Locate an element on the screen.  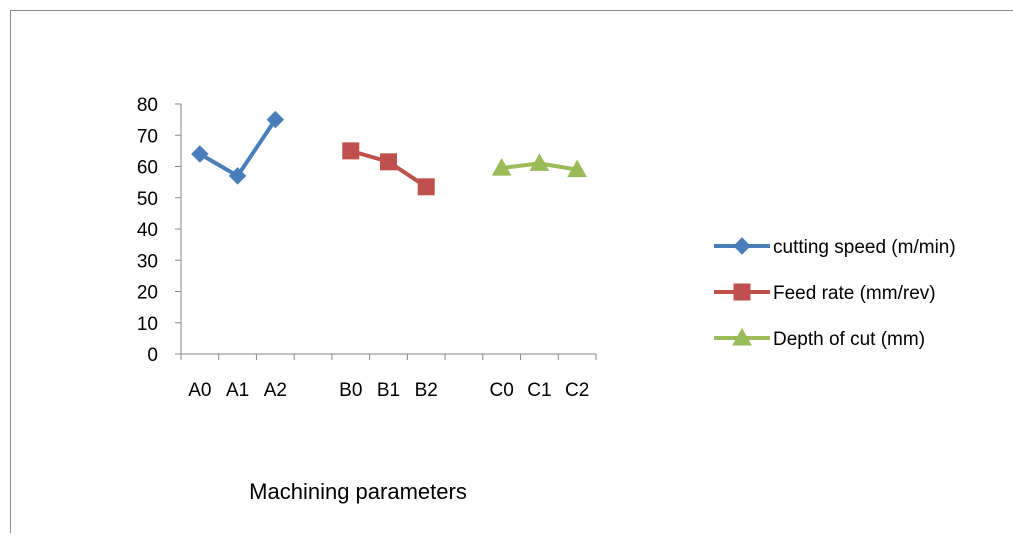
y-tick-label: 70 is located at coordinates (147, 136).